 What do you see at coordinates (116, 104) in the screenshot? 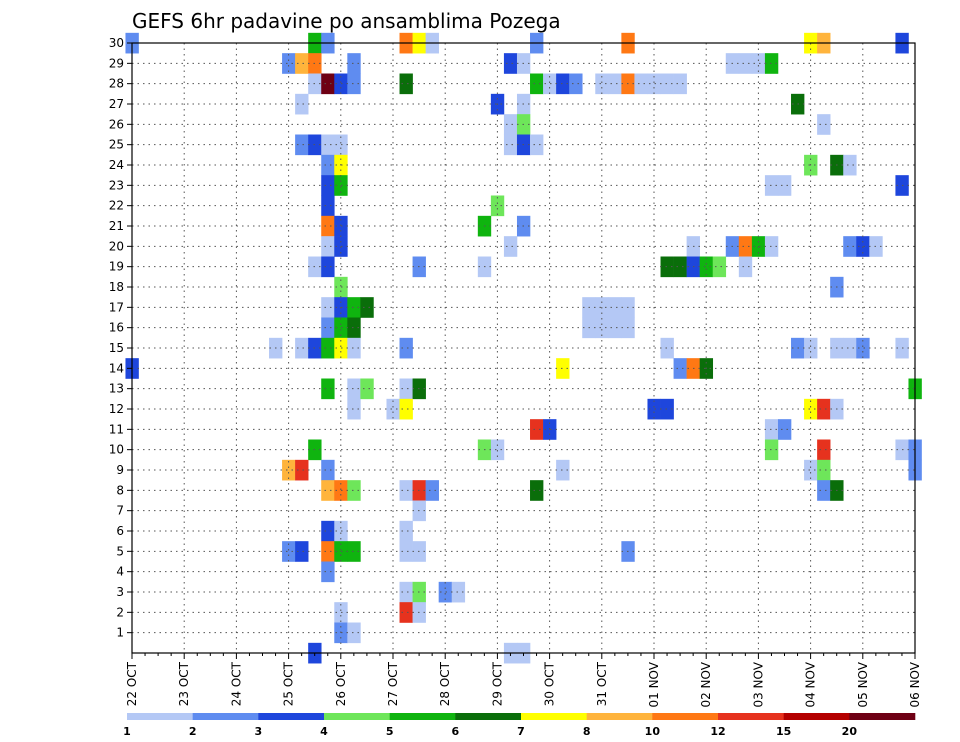
I see `y-tick-label: 27` at bounding box center [116, 104].